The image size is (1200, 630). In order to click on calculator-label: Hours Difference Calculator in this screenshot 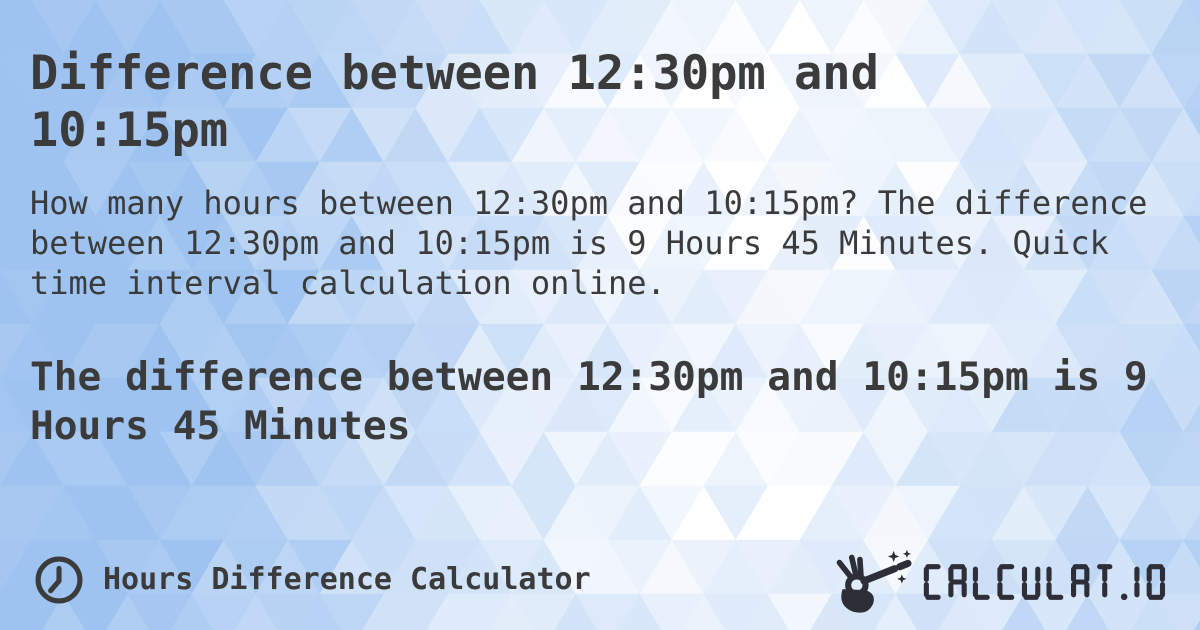, I will do `click(312, 580)`.